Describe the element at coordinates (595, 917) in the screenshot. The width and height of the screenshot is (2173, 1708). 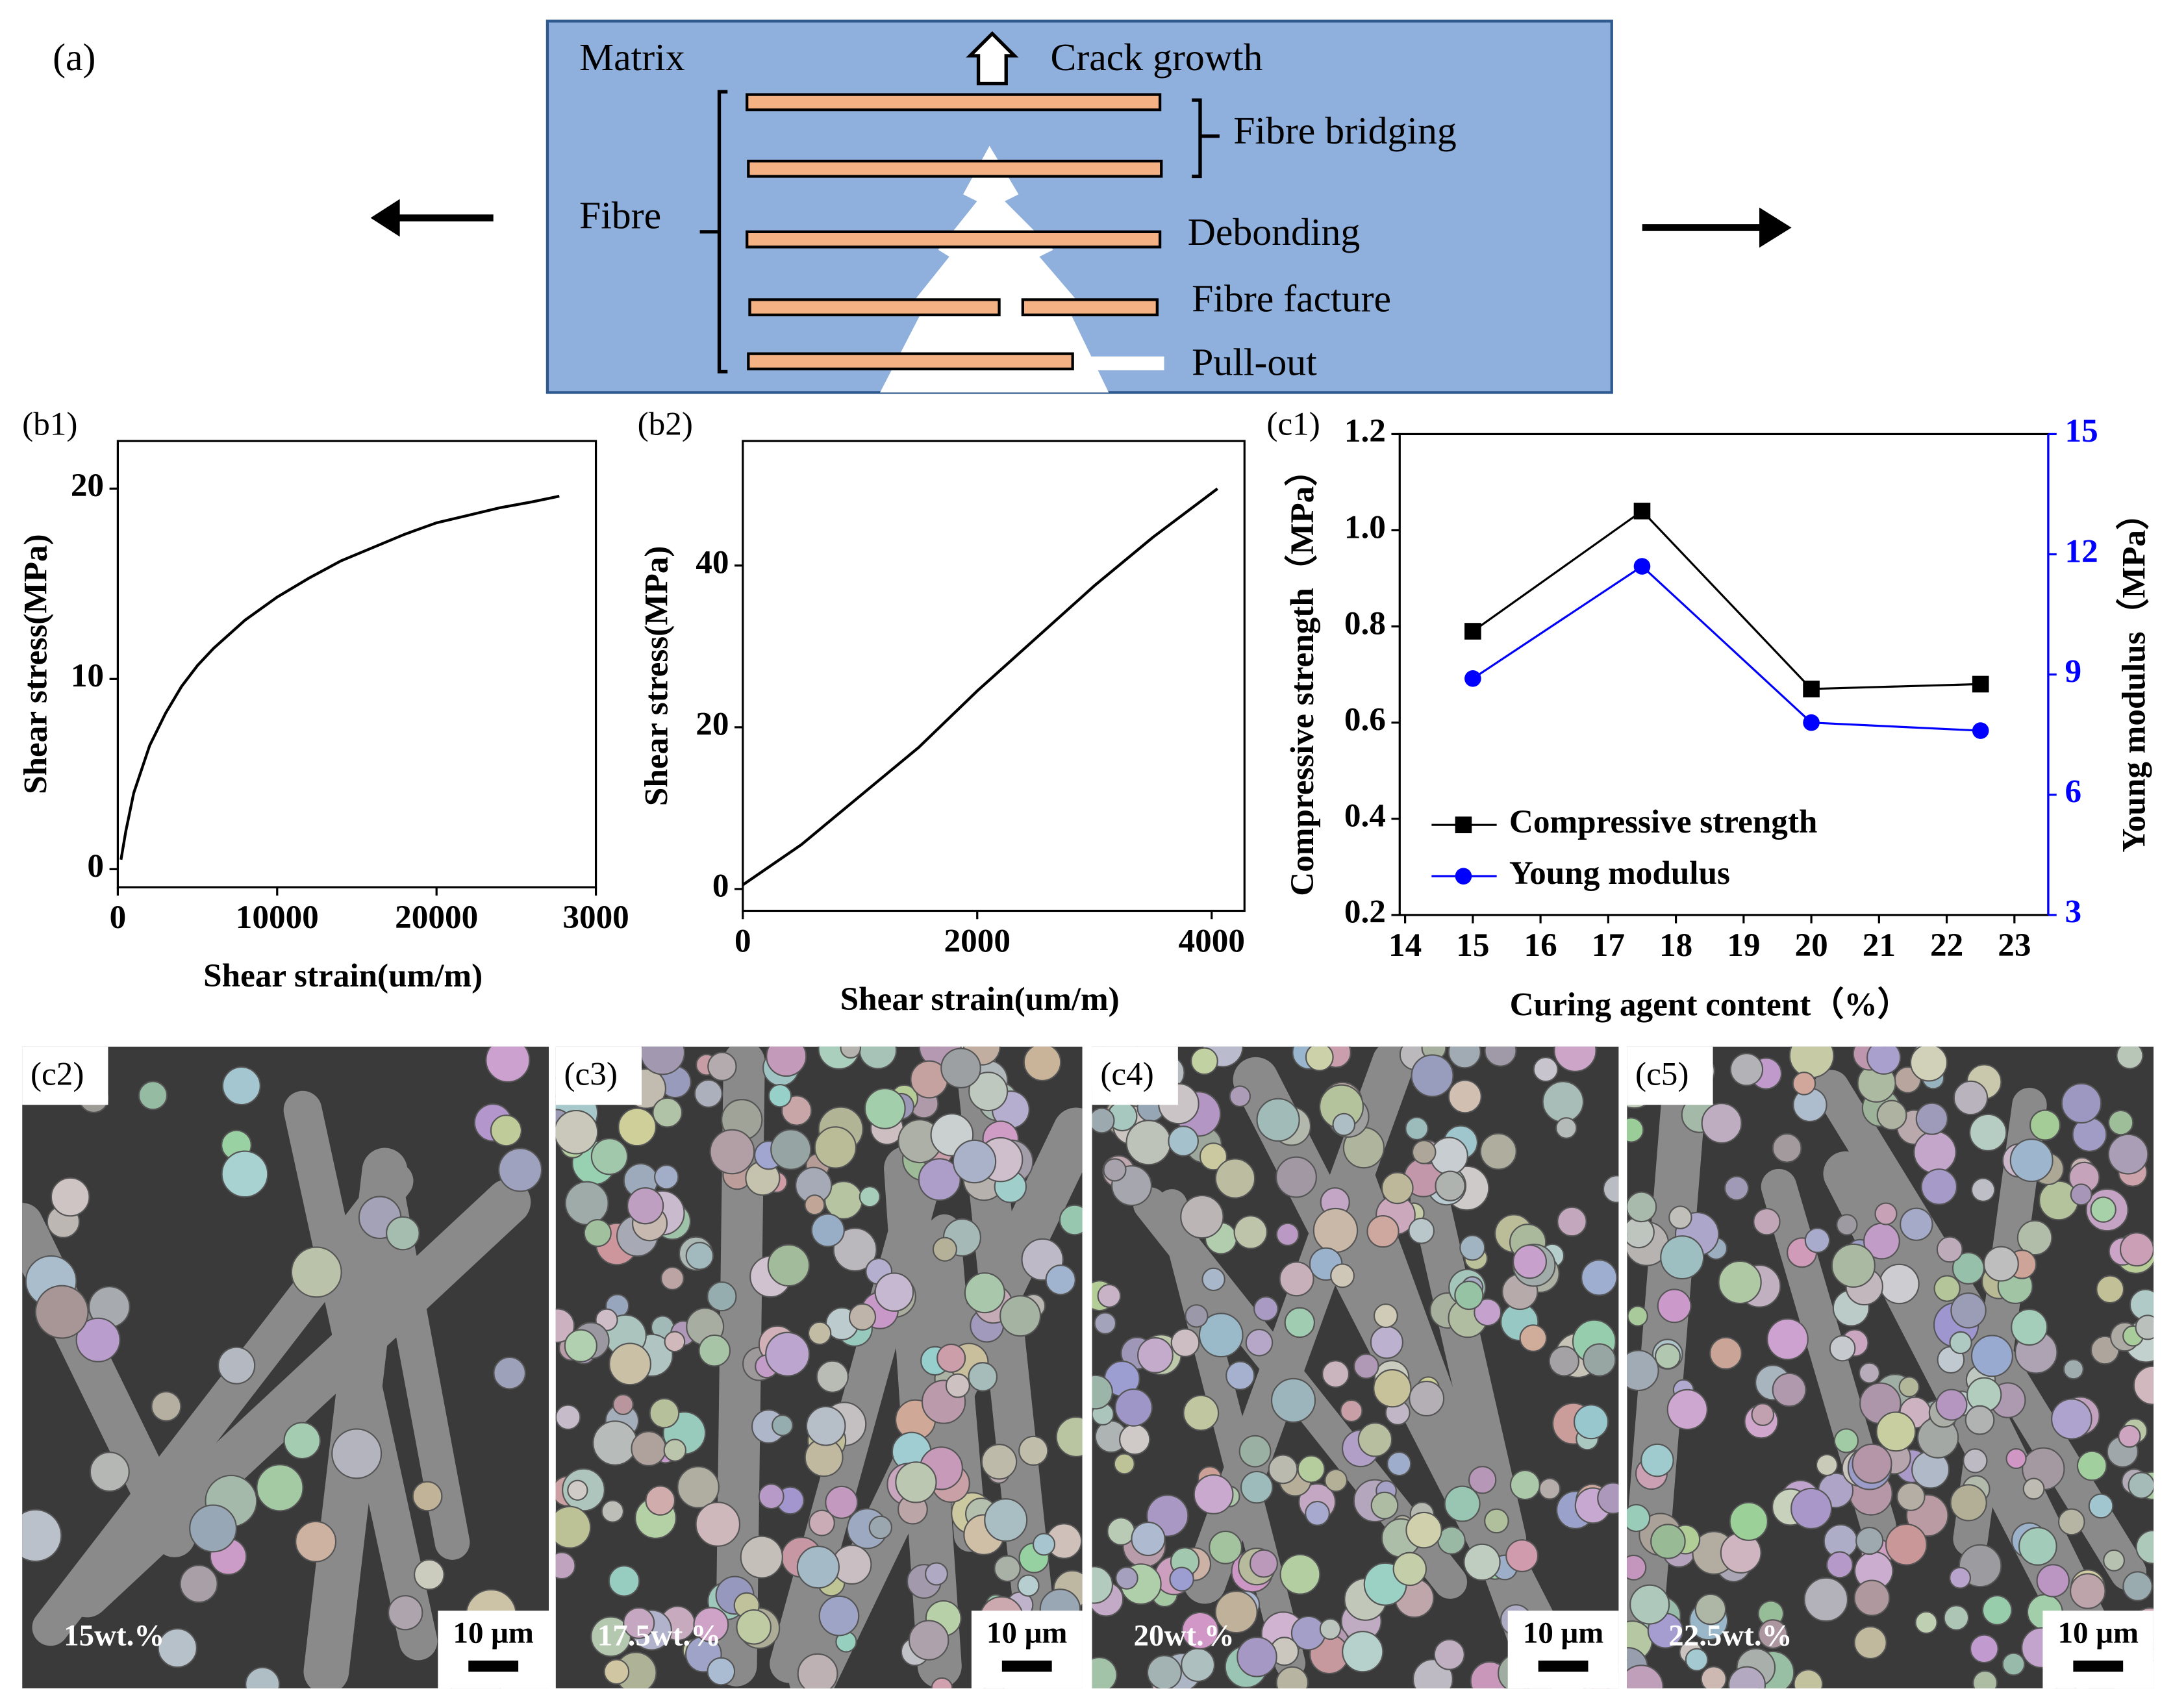
I see `x-tick-label: 3000` at that location.